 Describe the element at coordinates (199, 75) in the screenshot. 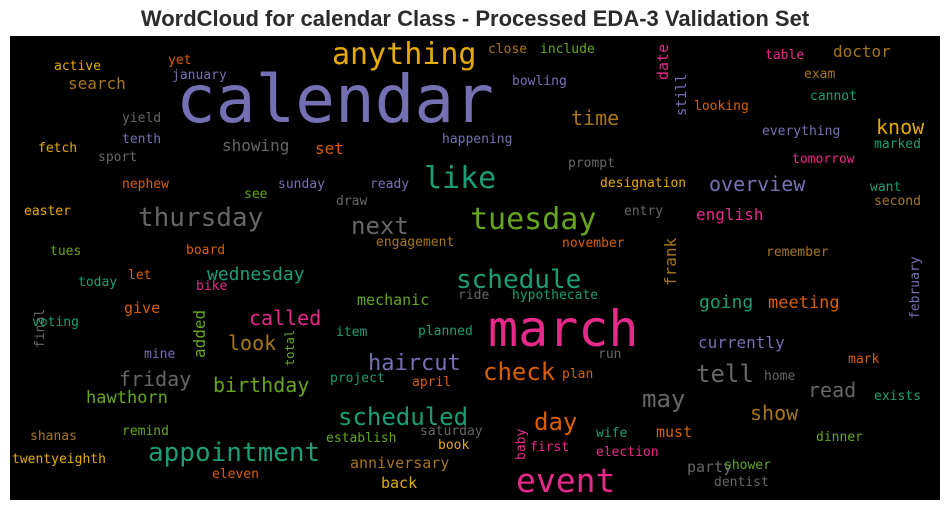

I see `word-january: january` at that location.